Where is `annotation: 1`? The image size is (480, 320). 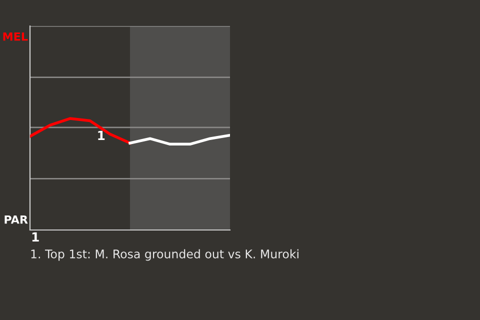
annotation: 1 is located at coordinates (101, 135).